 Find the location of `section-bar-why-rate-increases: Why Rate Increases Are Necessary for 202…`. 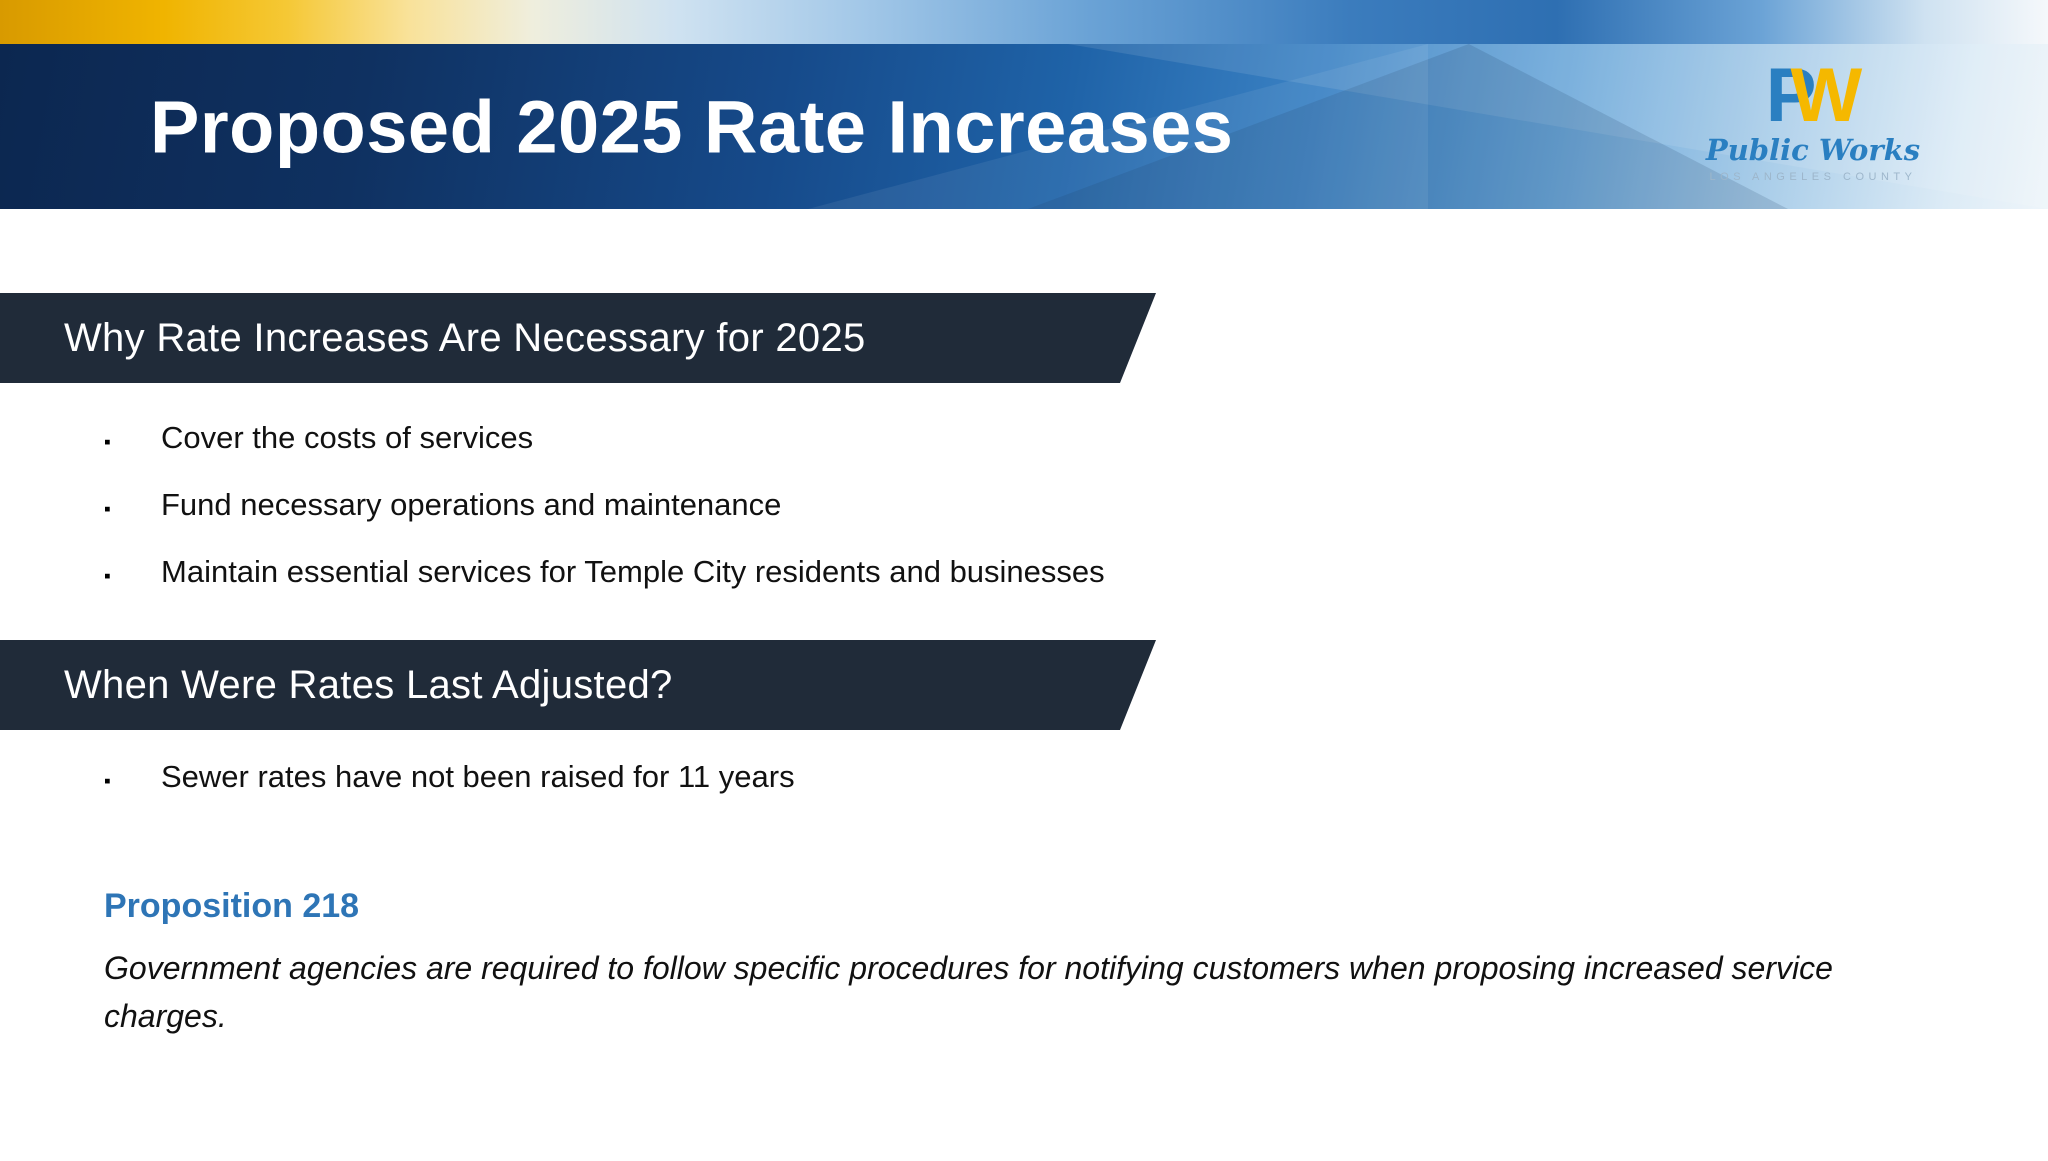

section-bar-why-rate-increases: Why Rate Increases Are Necessary for 202… is located at coordinates (578, 338).